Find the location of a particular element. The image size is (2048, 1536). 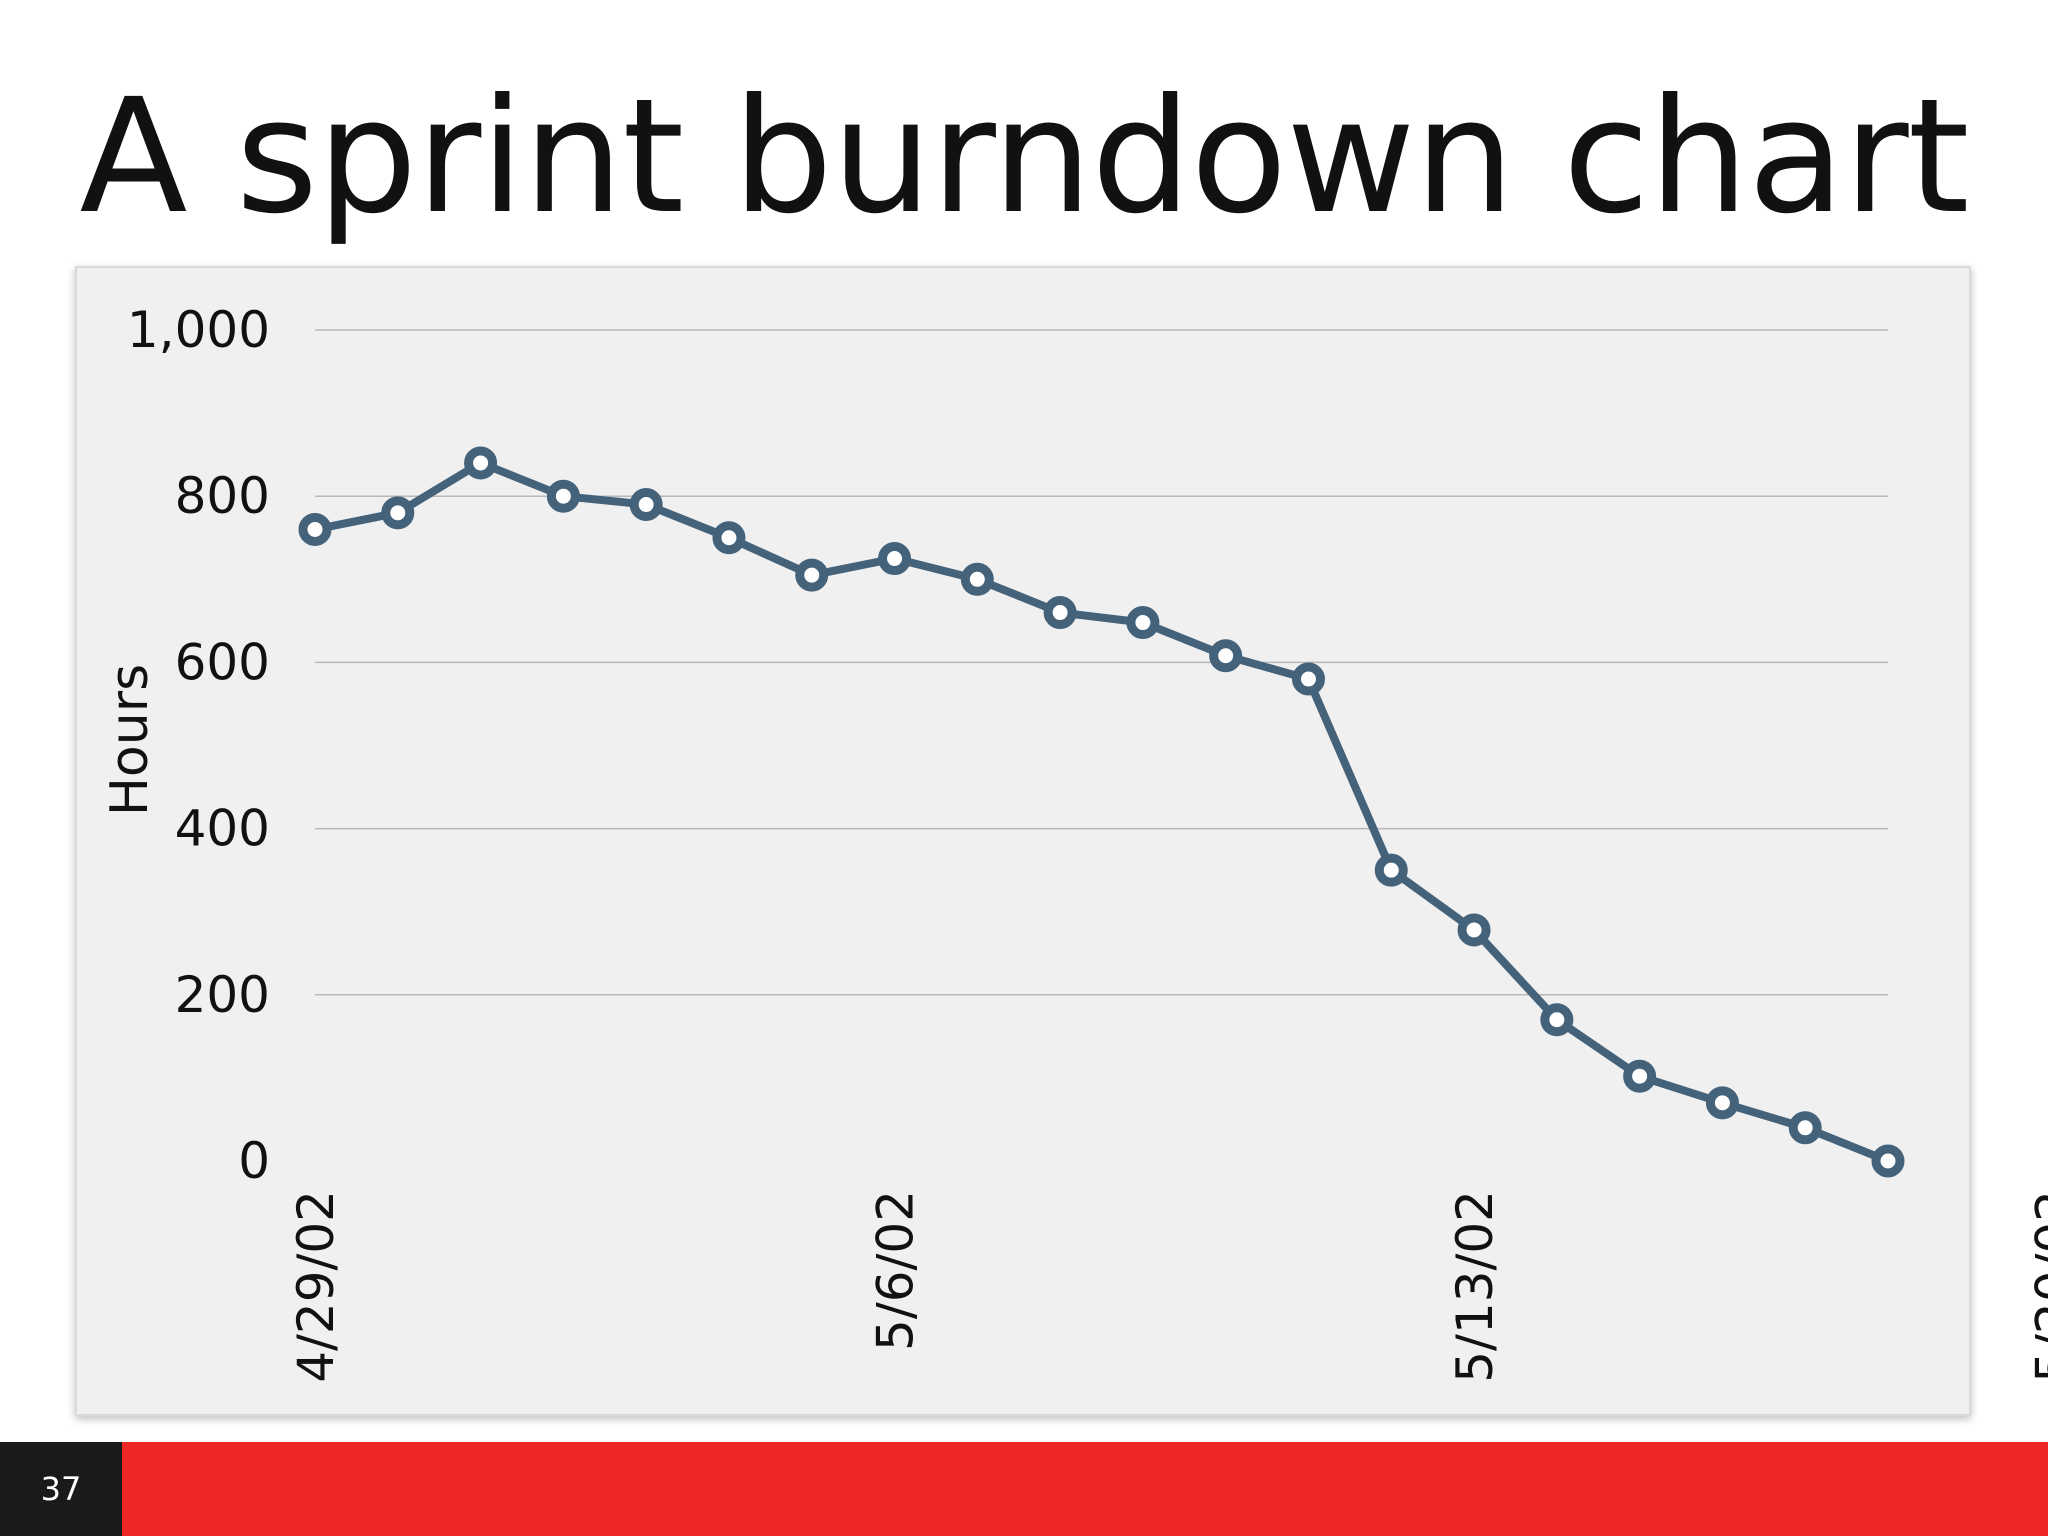

x-tick-label: 5/20/02 is located at coordinates (2037, 1286).